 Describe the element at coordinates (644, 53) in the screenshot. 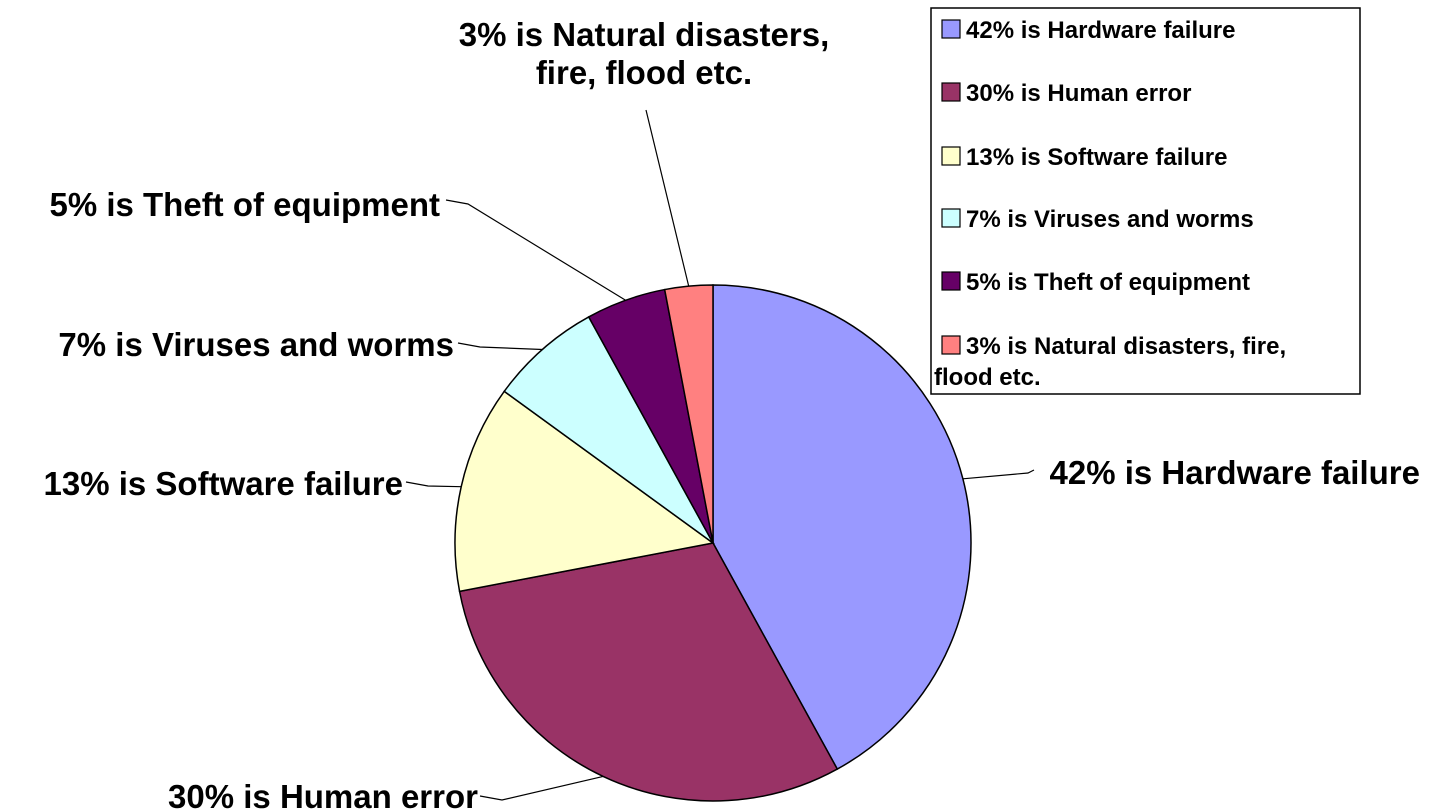

I see `slice-label-natural-disasters-fire-flood-etc: 3% is Natural disasters, fire, flood etc.` at that location.